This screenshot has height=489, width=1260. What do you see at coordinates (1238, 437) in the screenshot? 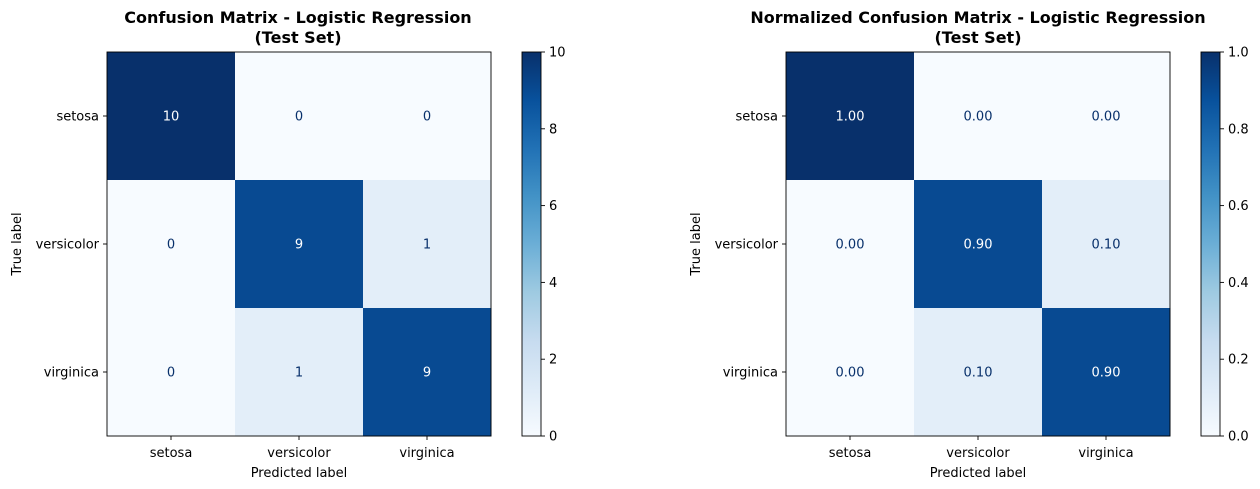
I see `colorbar-tick-label: 0.0` at bounding box center [1238, 437].